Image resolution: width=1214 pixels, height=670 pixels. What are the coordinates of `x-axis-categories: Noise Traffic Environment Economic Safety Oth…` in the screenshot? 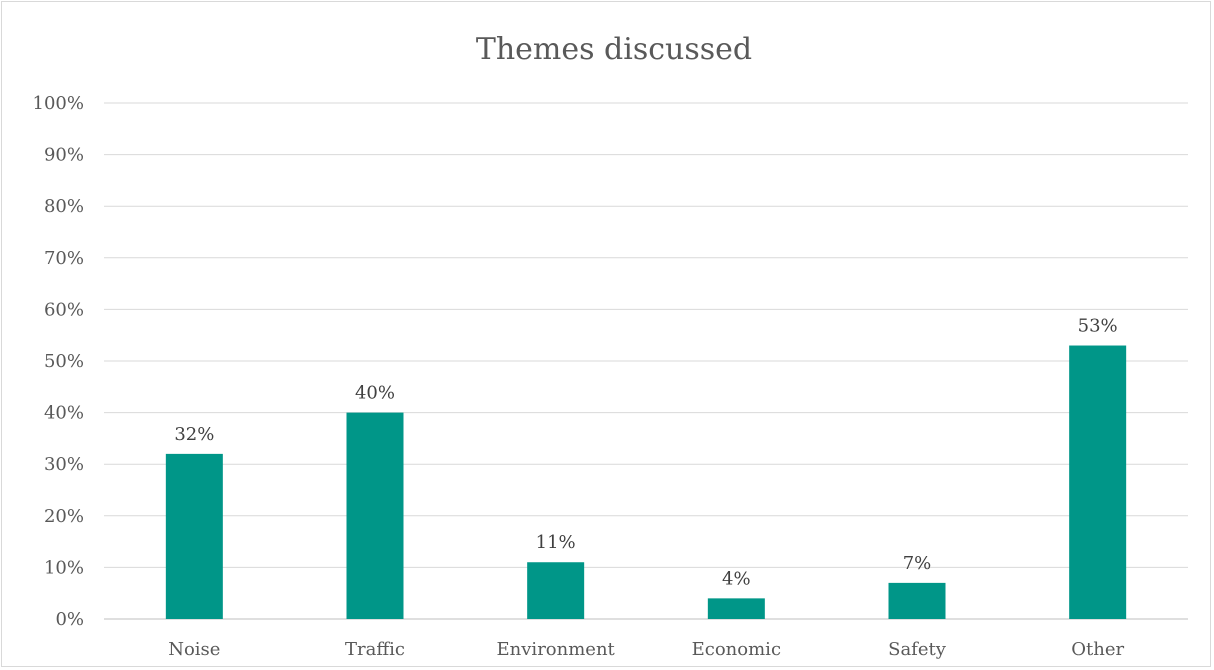 It's located at (646, 649).